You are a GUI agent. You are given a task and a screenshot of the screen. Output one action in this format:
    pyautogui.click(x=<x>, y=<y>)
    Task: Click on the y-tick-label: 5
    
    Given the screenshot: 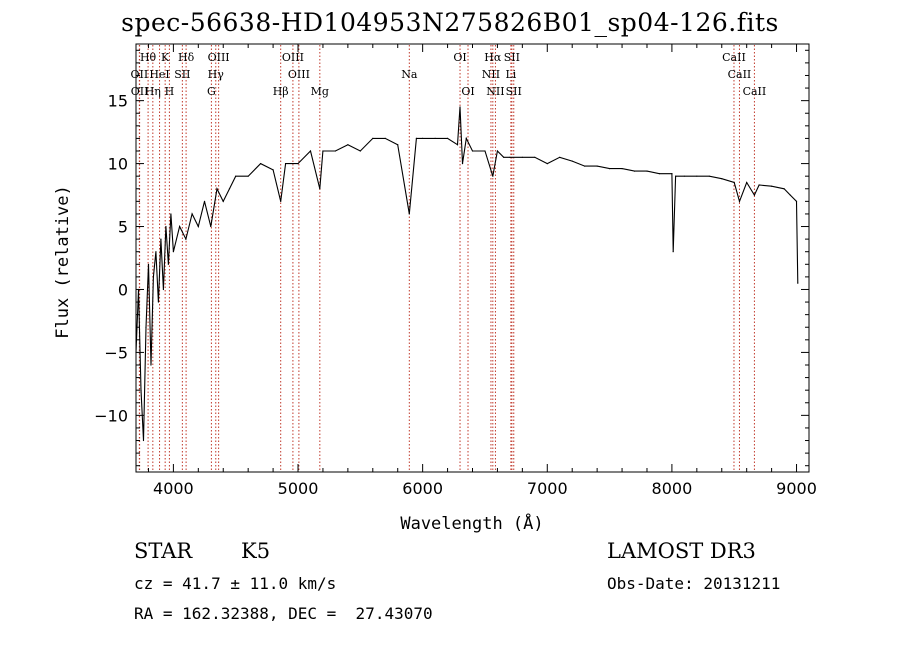 What is the action you would take?
    pyautogui.click(x=123, y=227)
    